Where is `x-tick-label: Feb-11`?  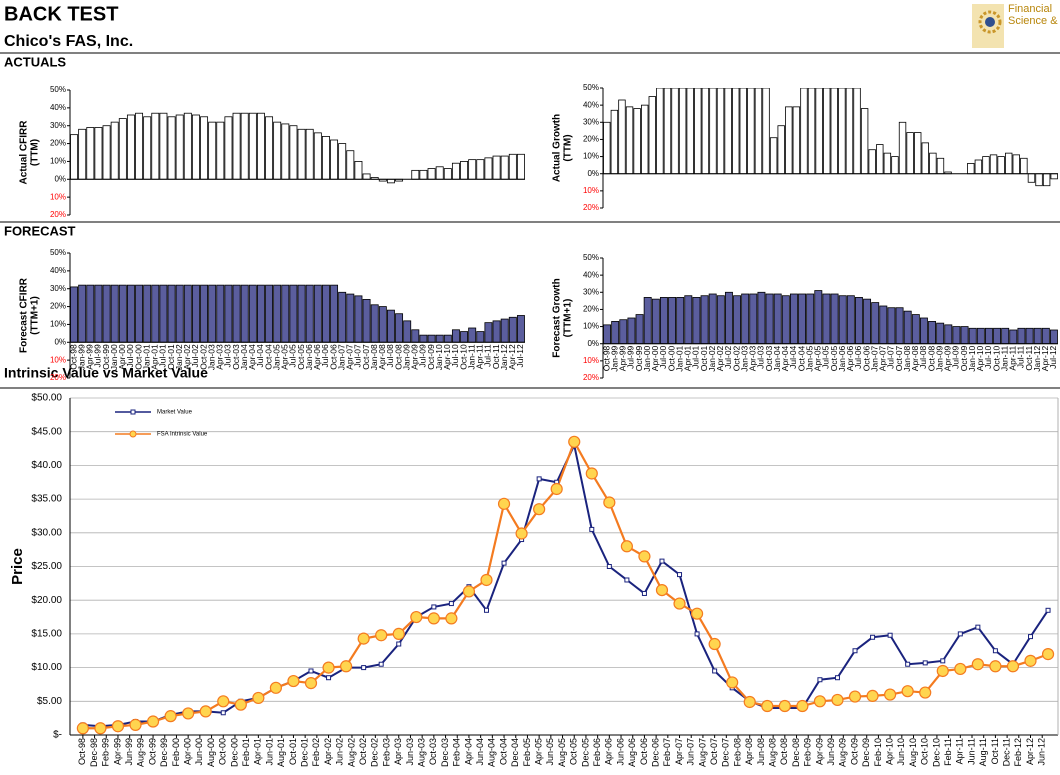 x-tick-label: Feb-11 is located at coordinates (948, 752).